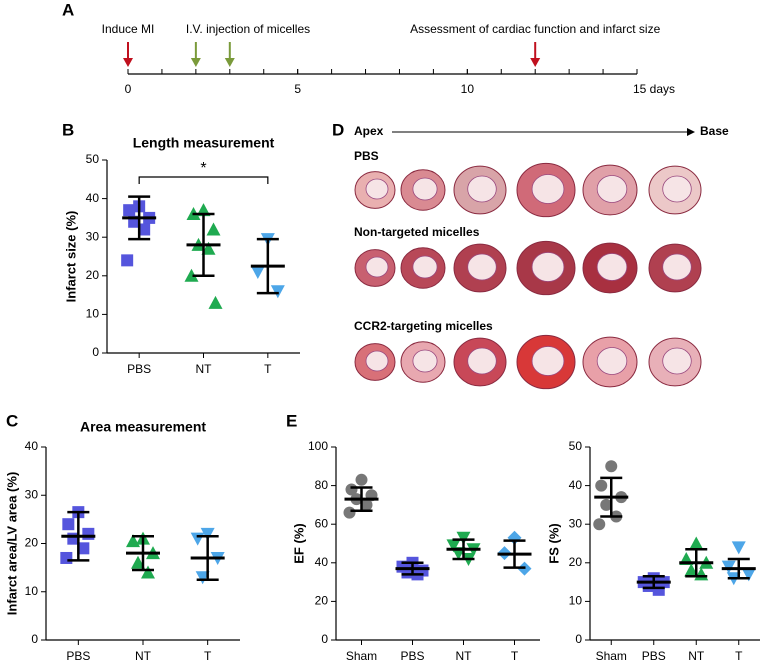 The image size is (768, 661). What do you see at coordinates (322, 523) in the screenshot?
I see `y-tick-label: 60` at bounding box center [322, 523].